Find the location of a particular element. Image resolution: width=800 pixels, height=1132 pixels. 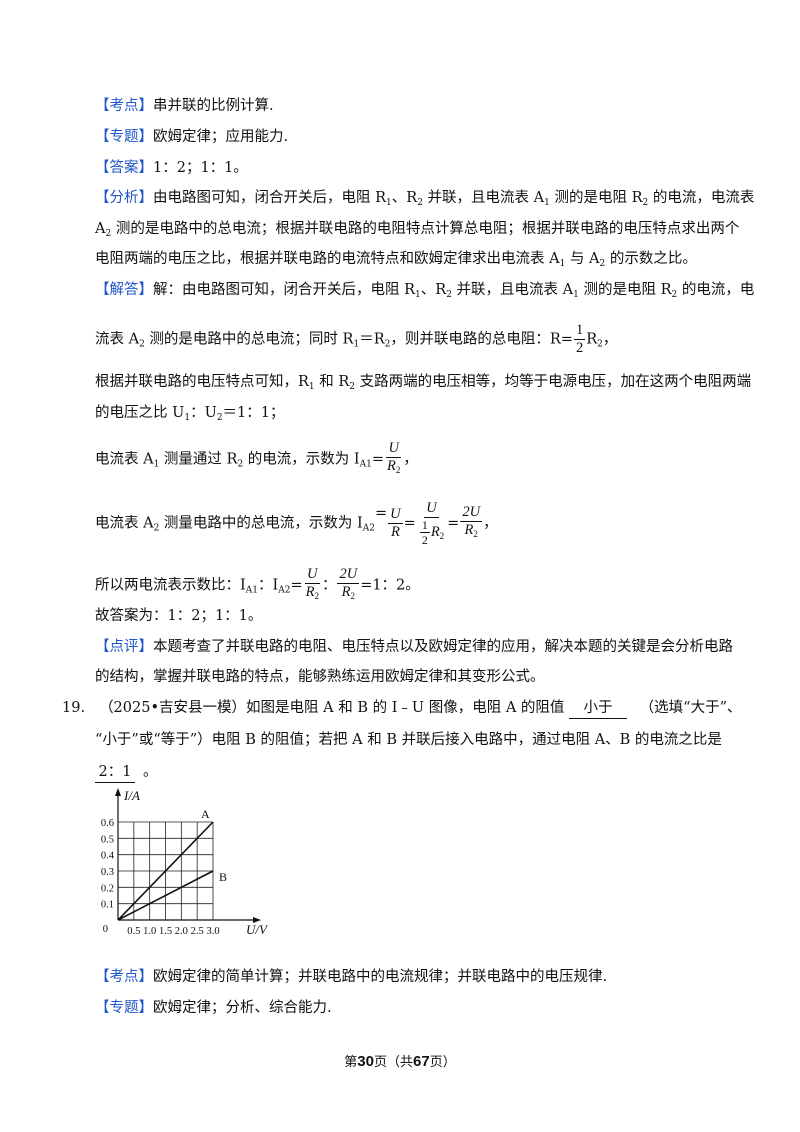

tag-daan: 【答案】 is located at coordinates (124, 168).